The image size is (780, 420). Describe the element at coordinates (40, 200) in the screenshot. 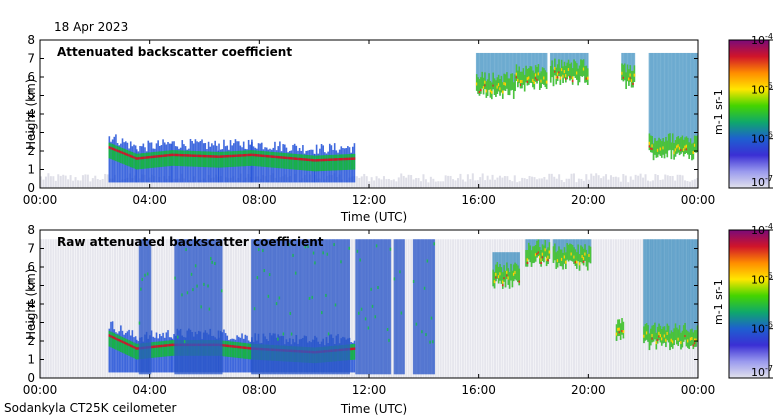

I see `x-tick-label: 00:00` at that location.